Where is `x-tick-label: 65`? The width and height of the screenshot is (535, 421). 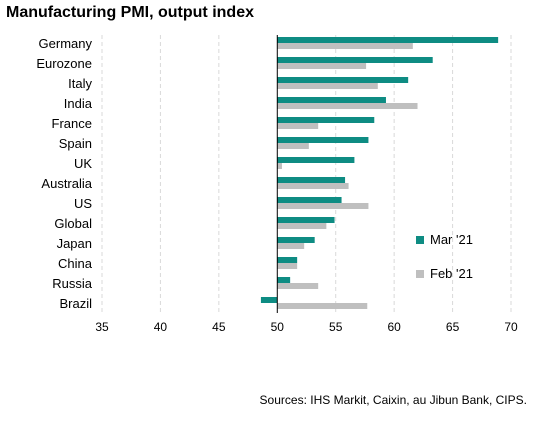
x-tick-label: 65 is located at coordinates (453, 327).